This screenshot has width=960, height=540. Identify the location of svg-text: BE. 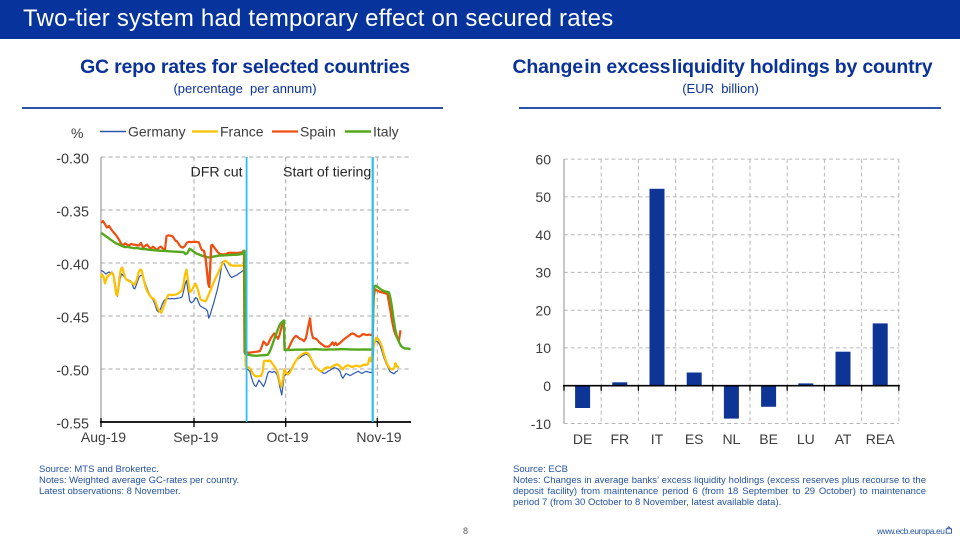
(768, 439).